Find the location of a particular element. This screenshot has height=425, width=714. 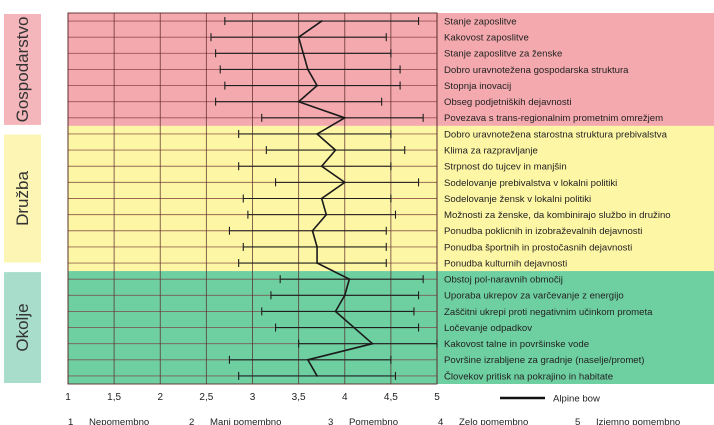

group-label-1: Družba is located at coordinates (22, 198).